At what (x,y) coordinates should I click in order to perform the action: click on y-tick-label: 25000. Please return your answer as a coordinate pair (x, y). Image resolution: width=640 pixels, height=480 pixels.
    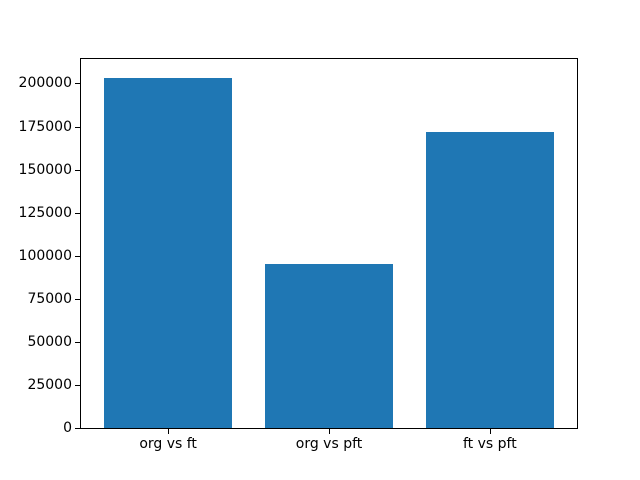
    Looking at the image, I should click on (49, 384).